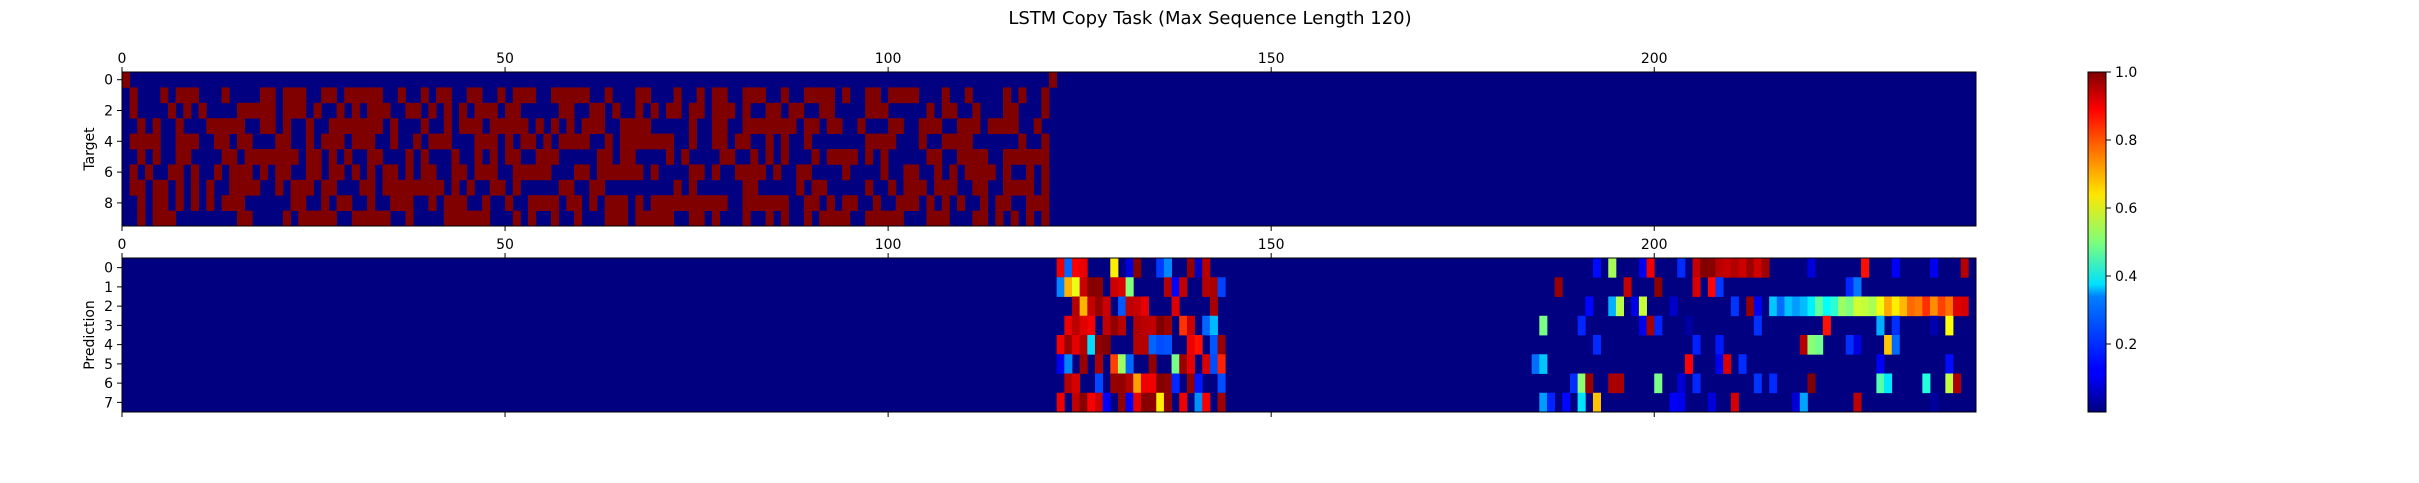  I want to click on prediction-ylabel: Prediction, so click(90, 335).